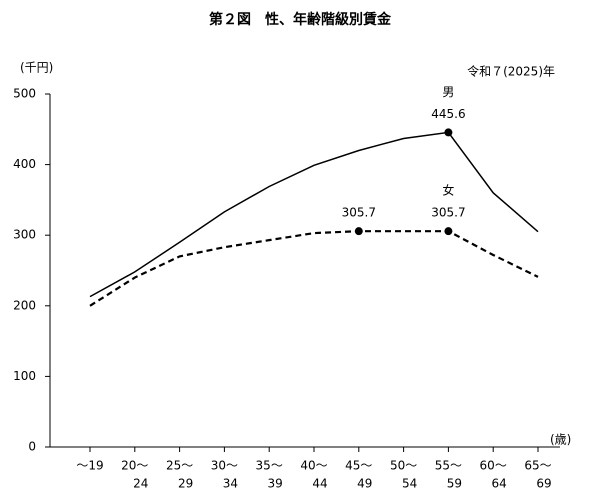 Image resolution: width=600 pixels, height=502 pixels. I want to click on x-tick-label: 49, so click(364, 484).